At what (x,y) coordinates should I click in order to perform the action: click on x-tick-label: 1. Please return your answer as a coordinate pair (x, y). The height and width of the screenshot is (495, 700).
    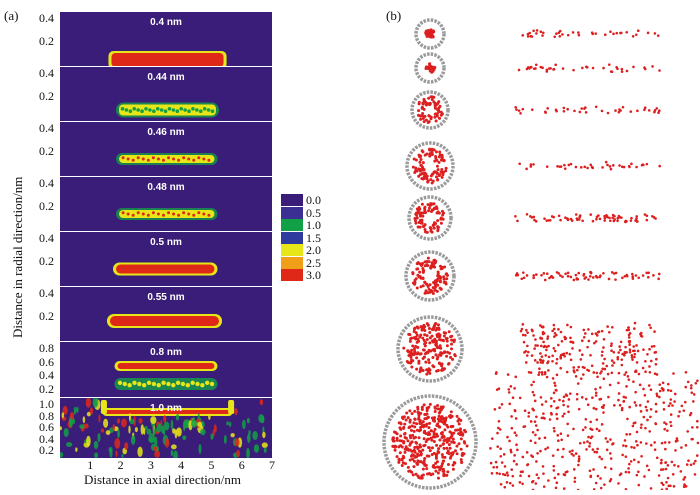
    Looking at the image, I should click on (90, 465).